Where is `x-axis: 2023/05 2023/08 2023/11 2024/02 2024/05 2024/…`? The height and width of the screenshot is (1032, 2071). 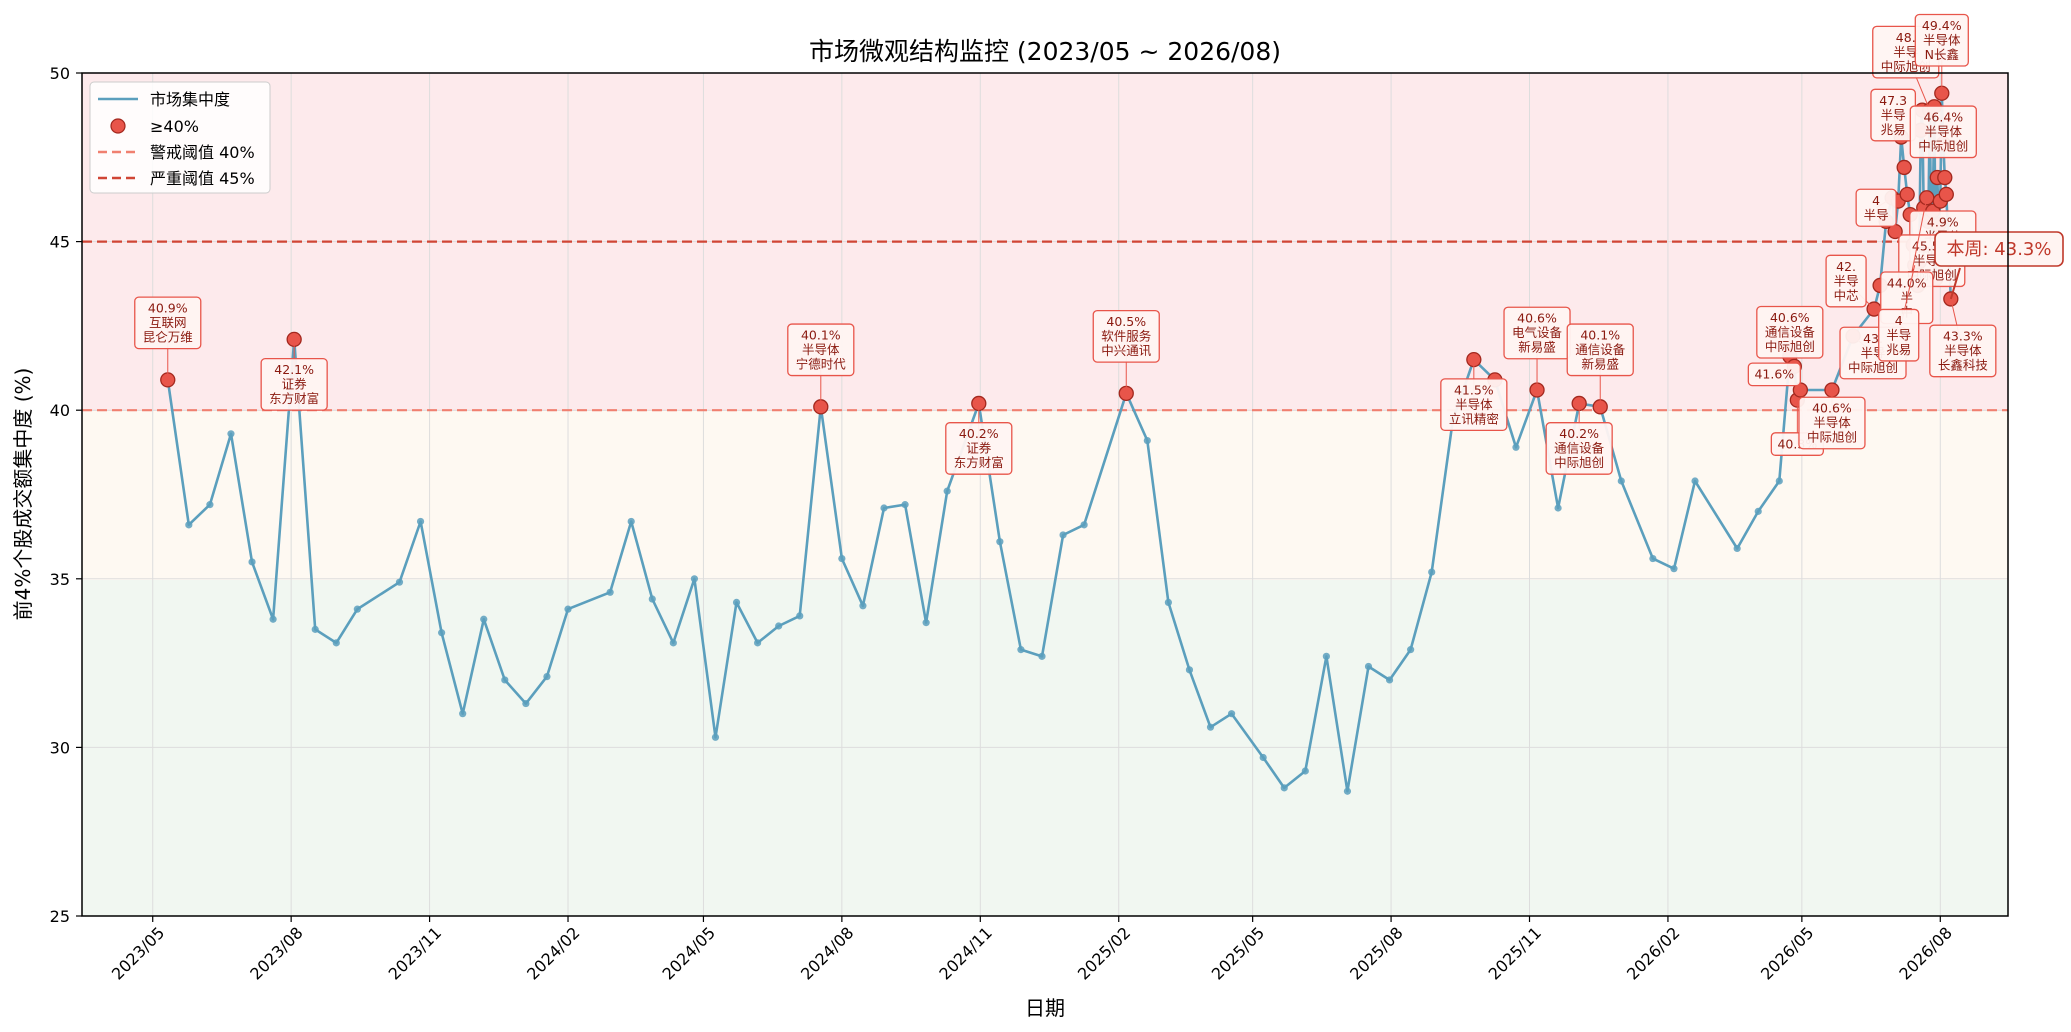 x-axis: 2023/05 2023/08 2023/11 2024/02 2024/05 2024/… is located at coordinates (1032, 950).